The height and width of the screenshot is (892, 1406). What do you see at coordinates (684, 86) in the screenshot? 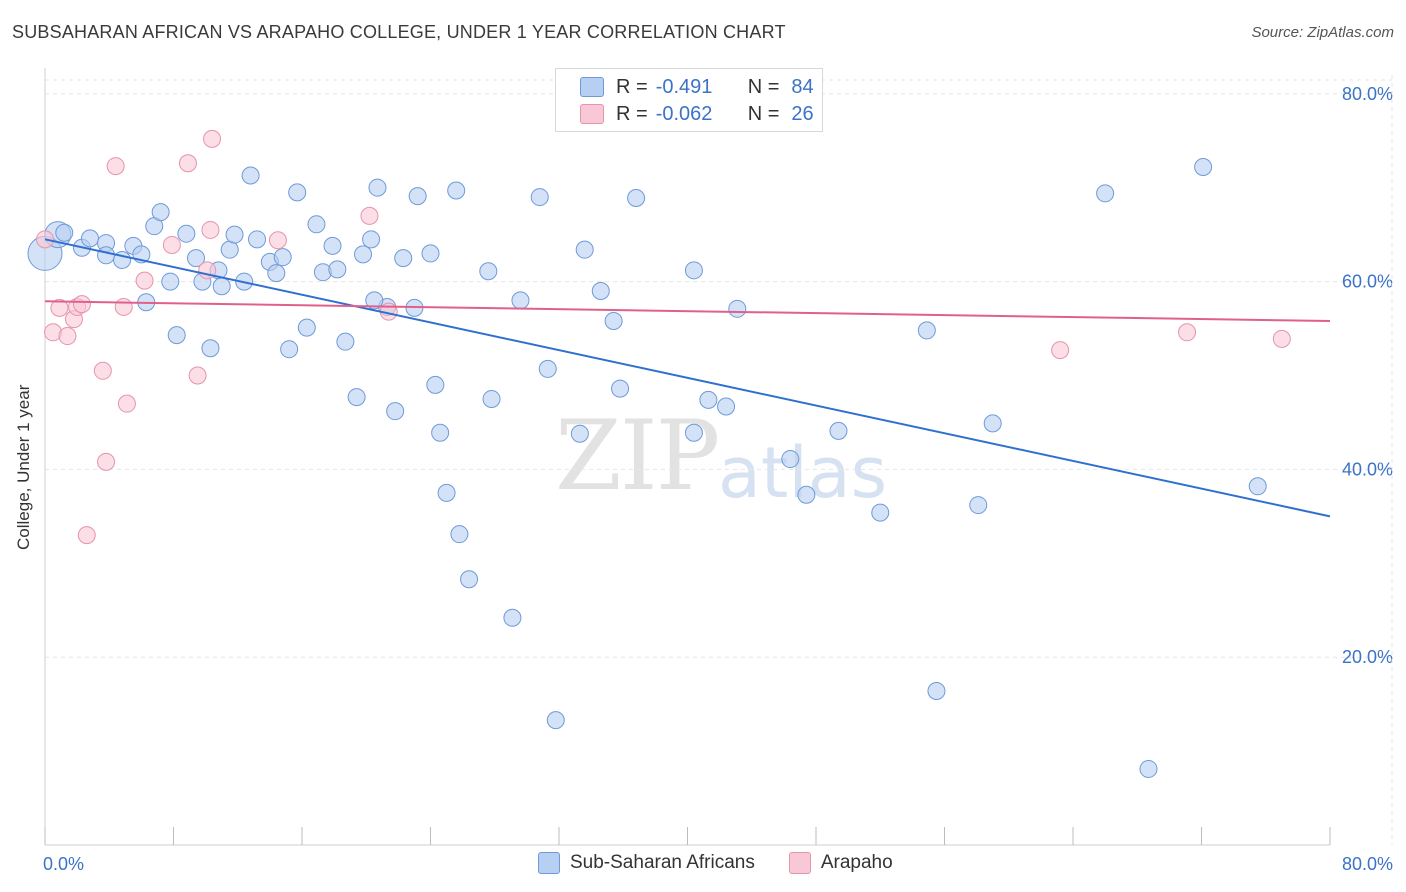
I see `legend-r-value: -0.491` at bounding box center [684, 86].